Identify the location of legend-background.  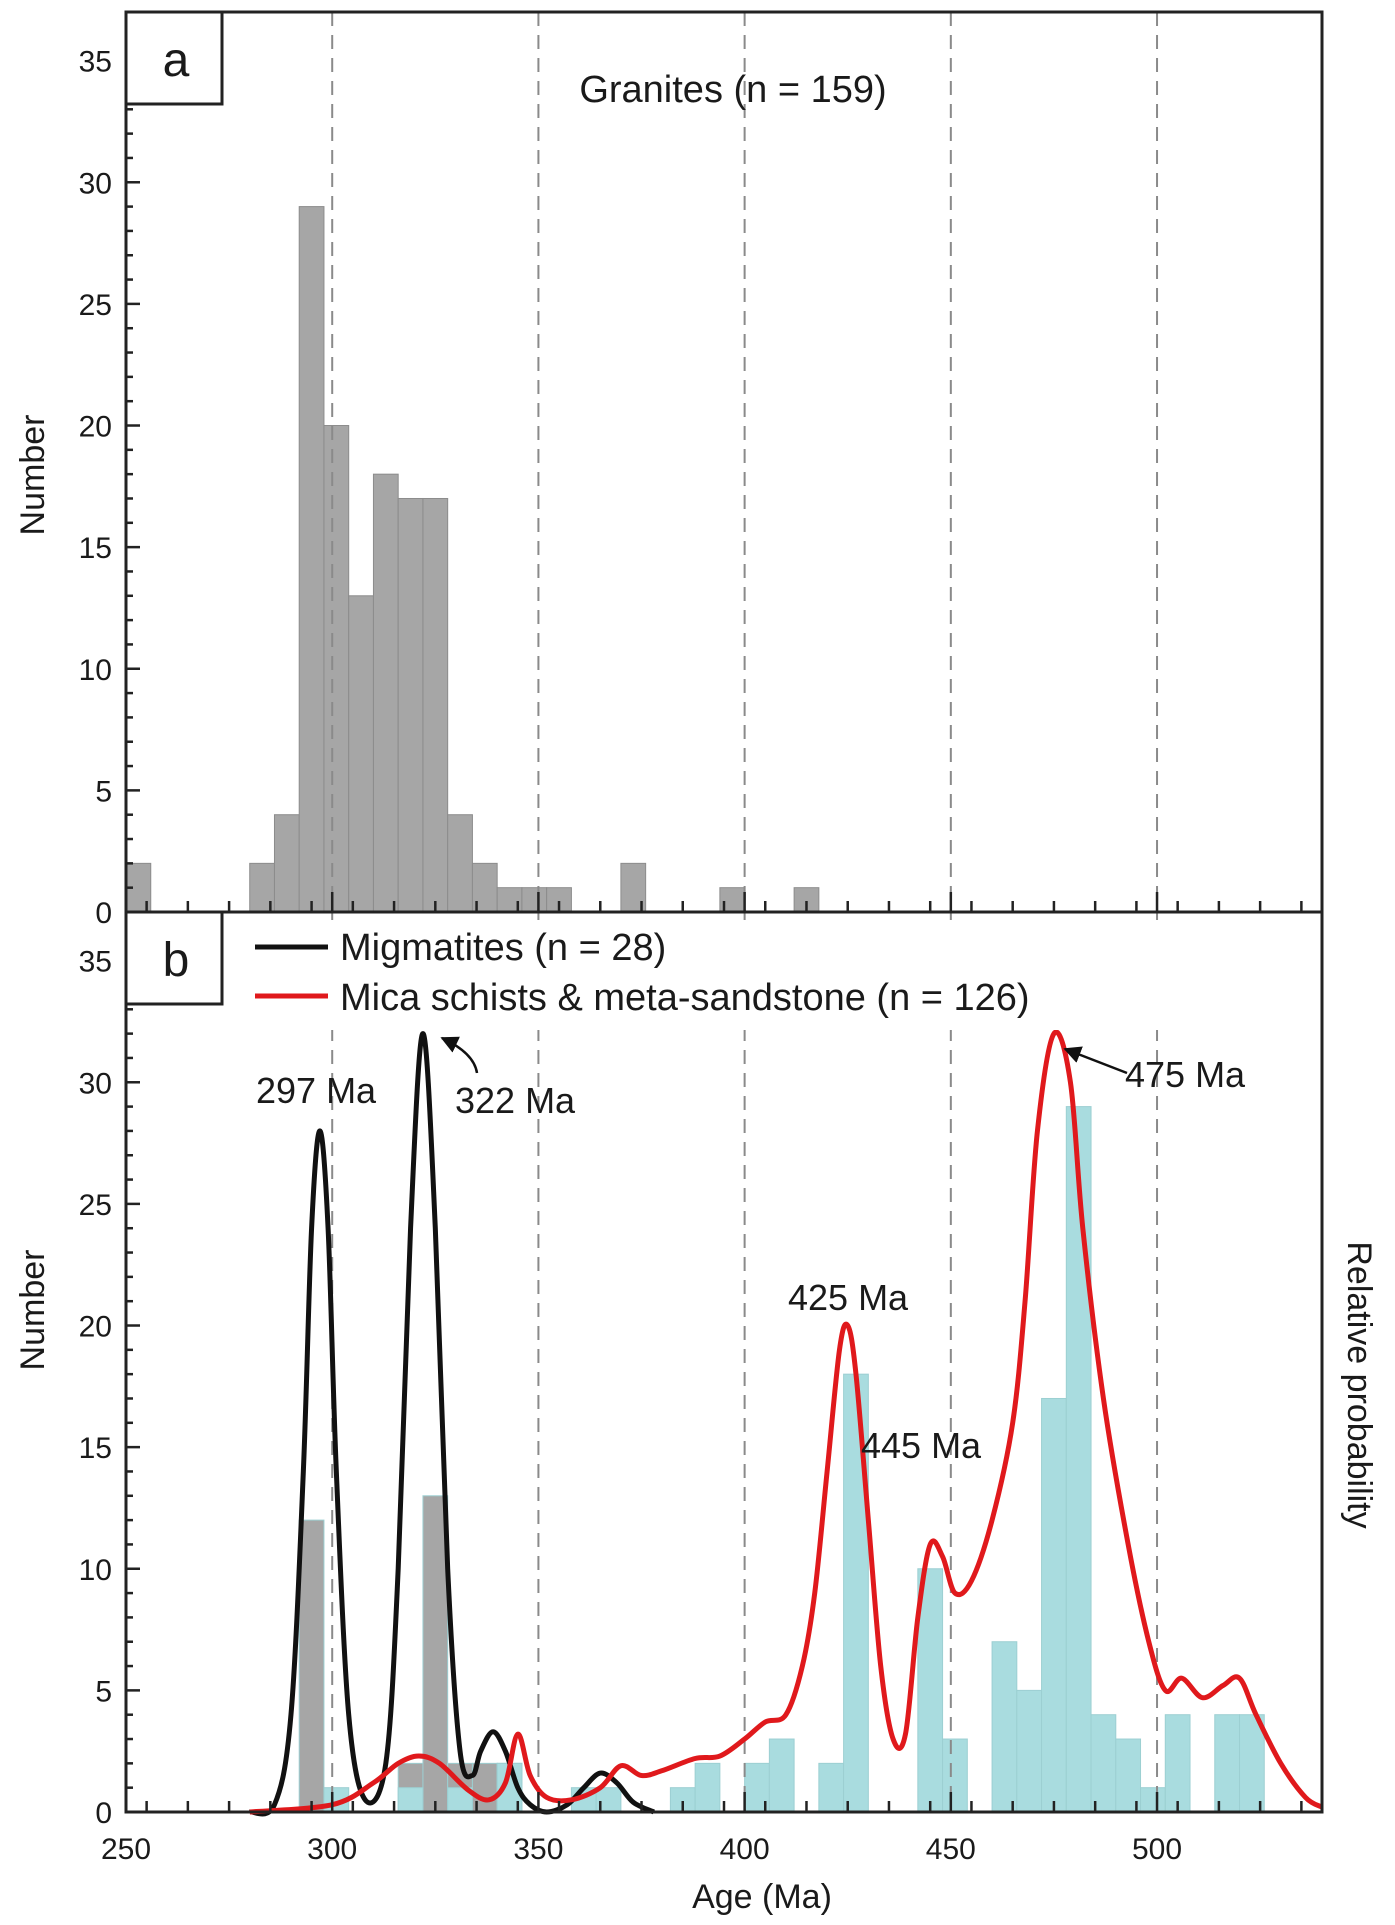
(736, 975).